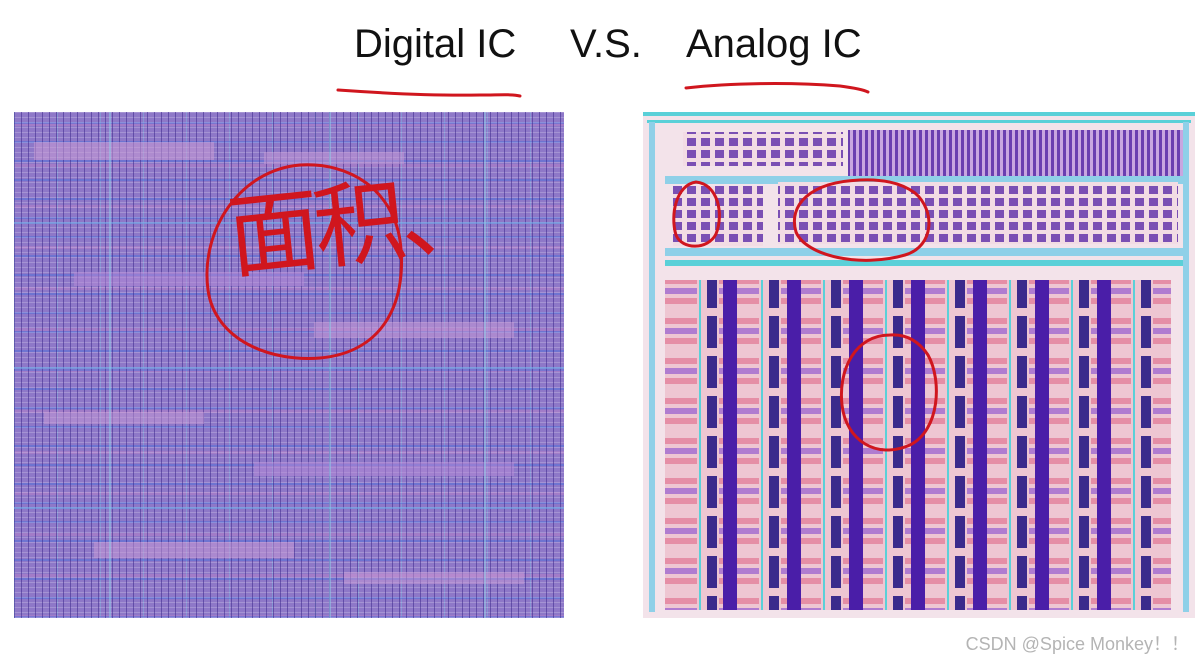 The height and width of the screenshot is (666, 1201). I want to click on underline-analog-ic, so click(777, 88).